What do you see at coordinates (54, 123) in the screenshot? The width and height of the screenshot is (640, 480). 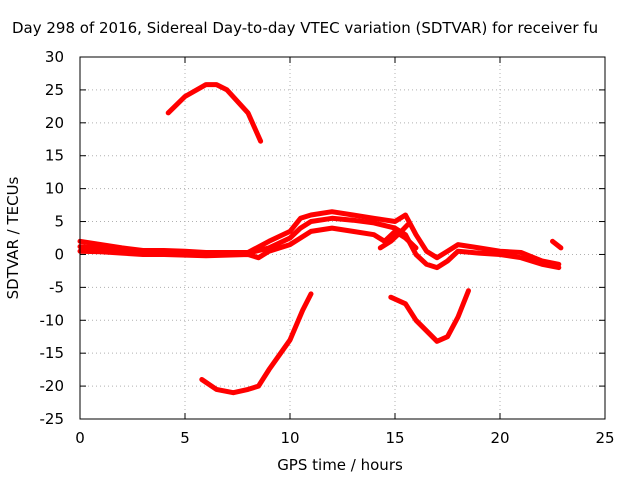 I see `y-tick-label: 20` at bounding box center [54, 123].